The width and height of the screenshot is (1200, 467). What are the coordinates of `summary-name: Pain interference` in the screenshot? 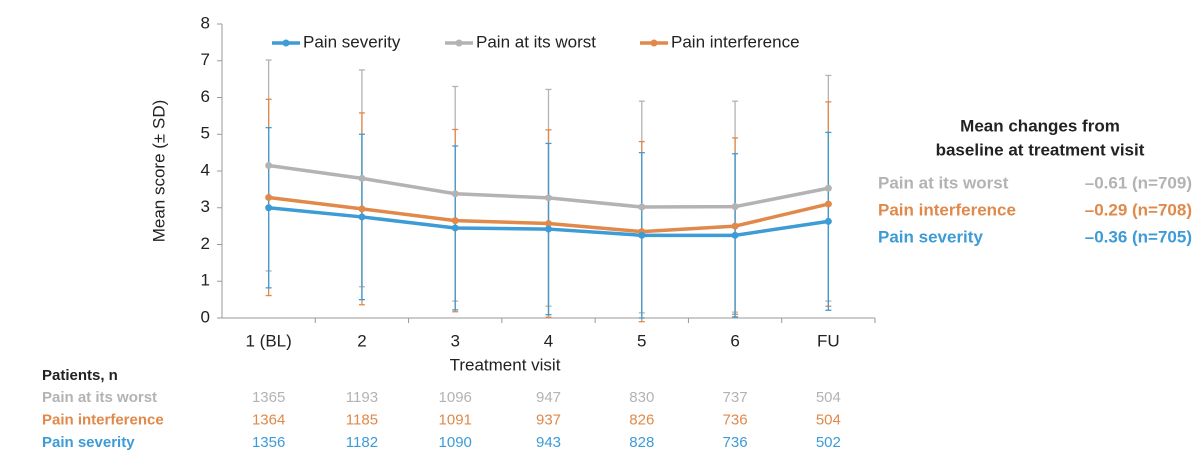 It's located at (947, 209).